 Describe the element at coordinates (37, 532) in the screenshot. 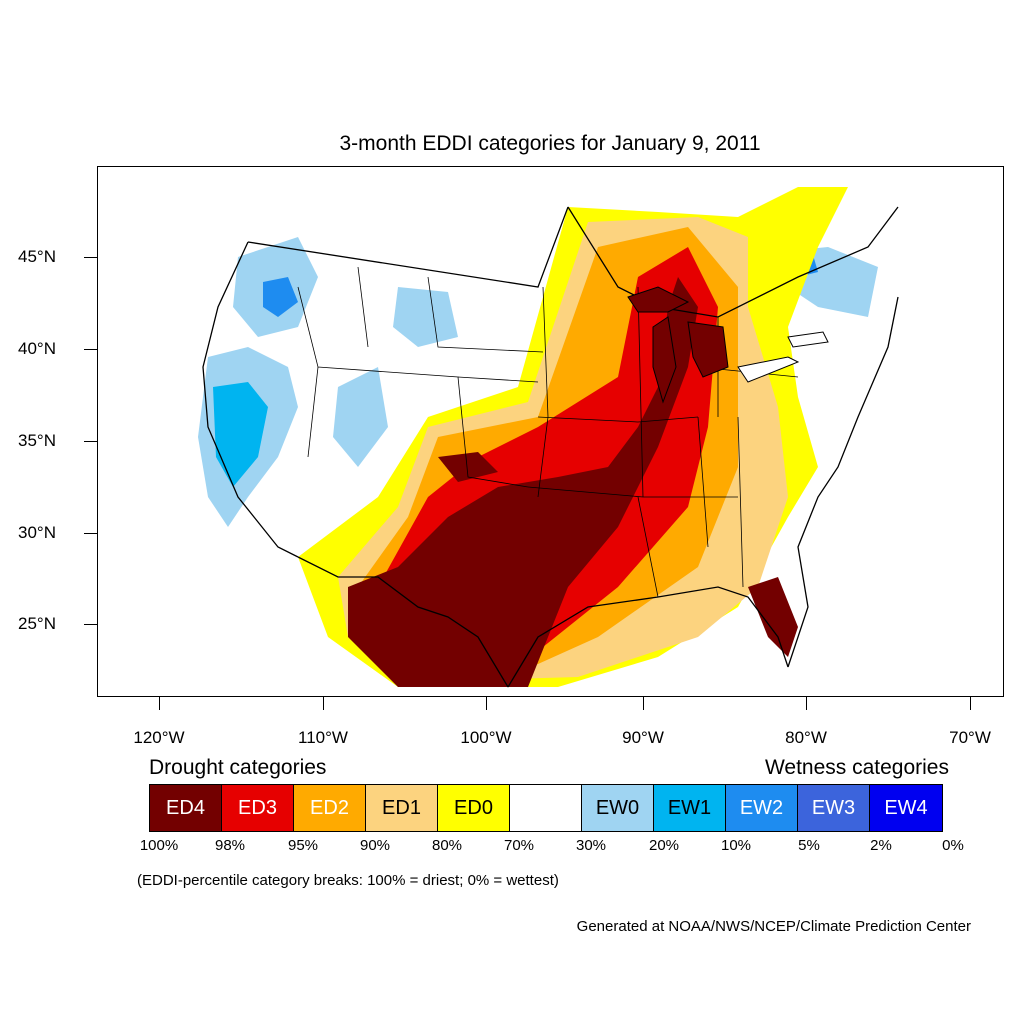

I see `lat-label: 30°N` at that location.